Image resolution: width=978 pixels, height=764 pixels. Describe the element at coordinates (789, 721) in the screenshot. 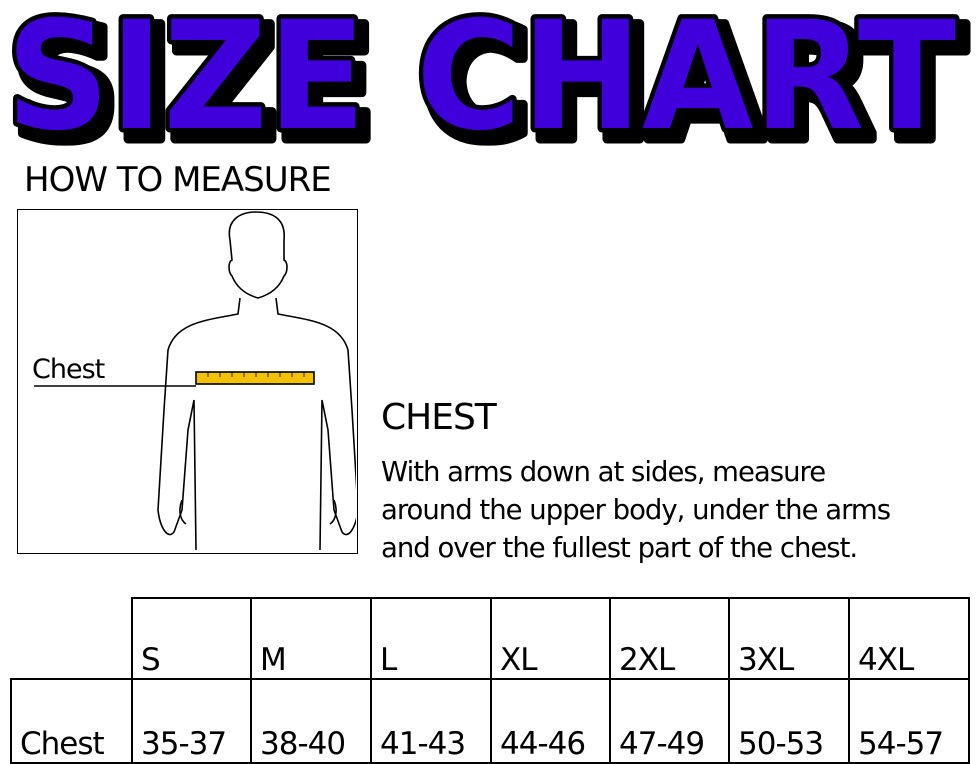

I see `table-cell: 50-53` at that location.